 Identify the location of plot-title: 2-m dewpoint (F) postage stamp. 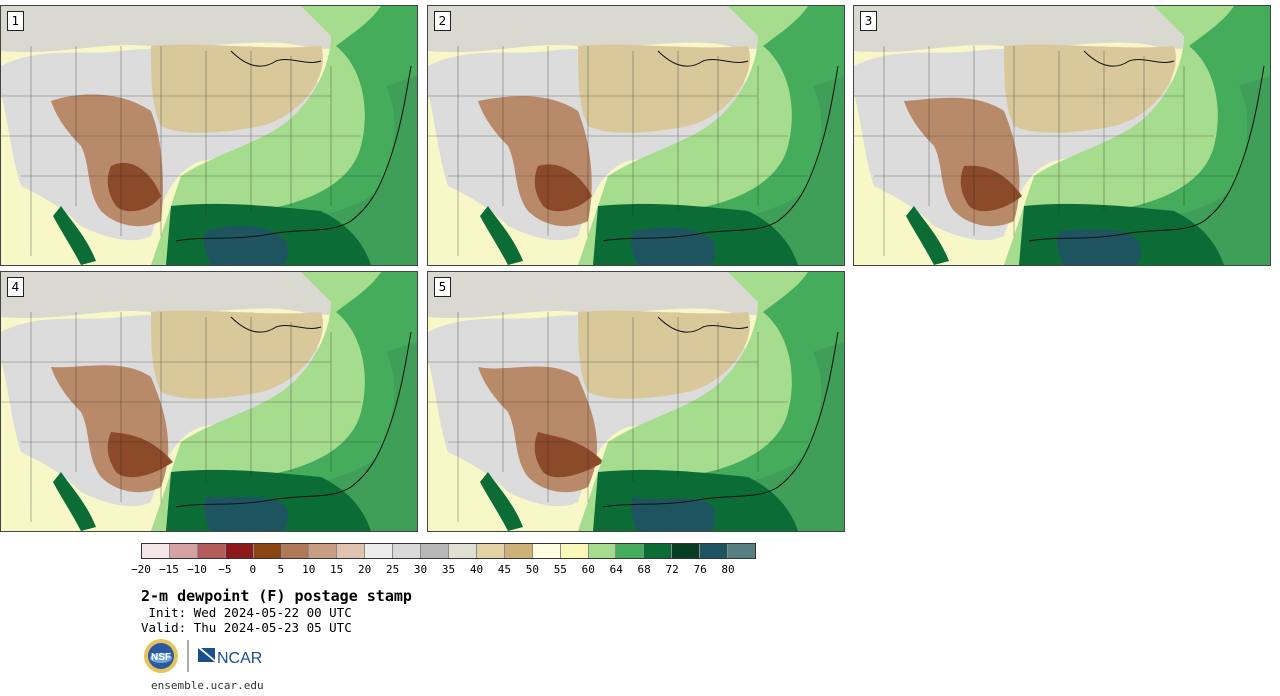
(276, 596).